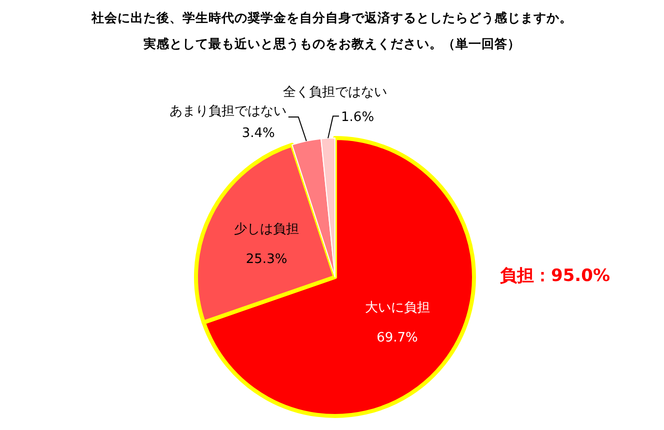  What do you see at coordinates (267, 259) in the screenshot?
I see `data-label: 25.3%` at bounding box center [267, 259].